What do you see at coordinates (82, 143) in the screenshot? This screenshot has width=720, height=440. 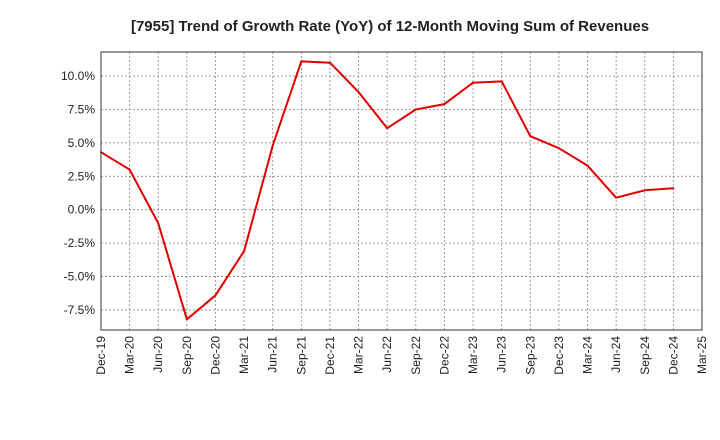 I see `y-tick-label: 5.0%` at bounding box center [82, 143].